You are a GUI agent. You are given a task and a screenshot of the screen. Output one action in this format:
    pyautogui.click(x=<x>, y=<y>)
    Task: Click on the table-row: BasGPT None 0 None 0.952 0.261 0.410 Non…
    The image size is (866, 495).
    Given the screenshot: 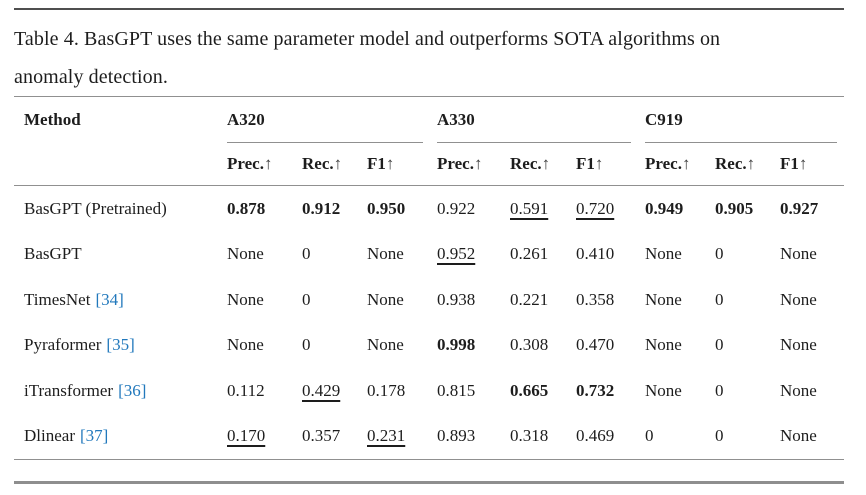 What is the action you would take?
    pyautogui.click(x=429, y=255)
    